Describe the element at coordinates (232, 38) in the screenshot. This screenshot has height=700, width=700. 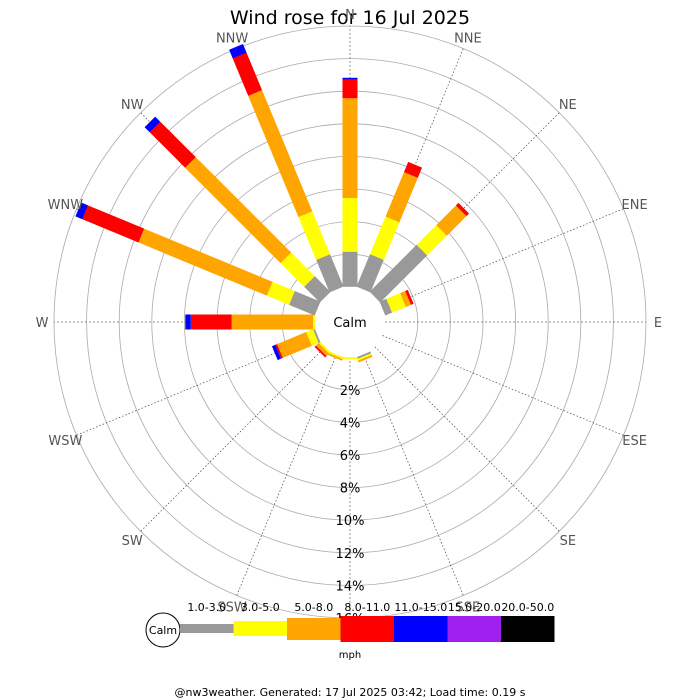
I see `dir-label-nnw: NNW` at that location.